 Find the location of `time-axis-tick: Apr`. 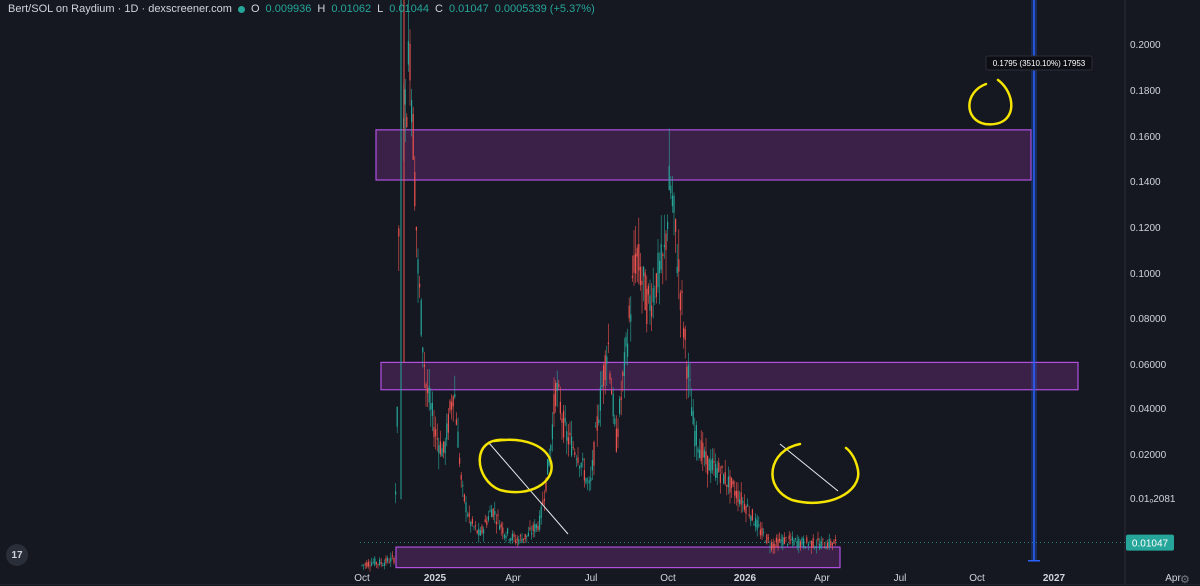

time-axis-tick: Apr is located at coordinates (513, 578).